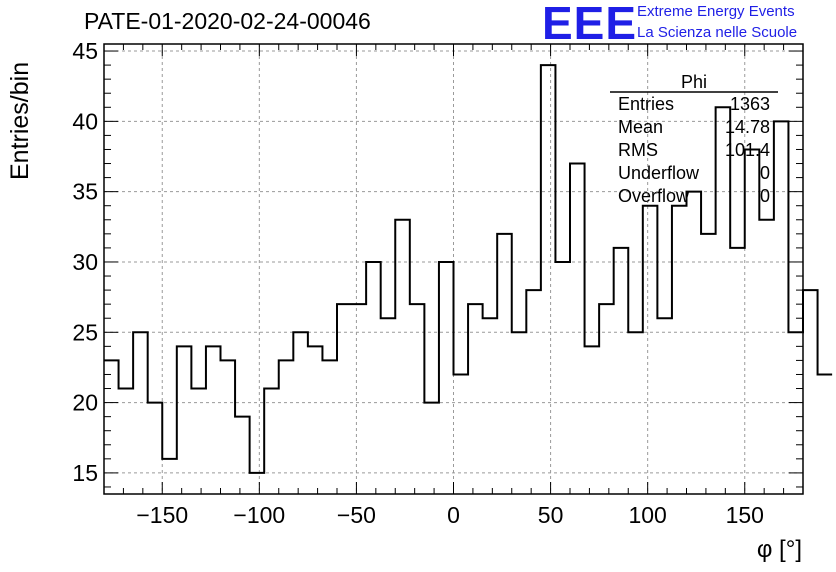  What do you see at coordinates (85, 473) in the screenshot?
I see `y-tick-label: 15` at bounding box center [85, 473].